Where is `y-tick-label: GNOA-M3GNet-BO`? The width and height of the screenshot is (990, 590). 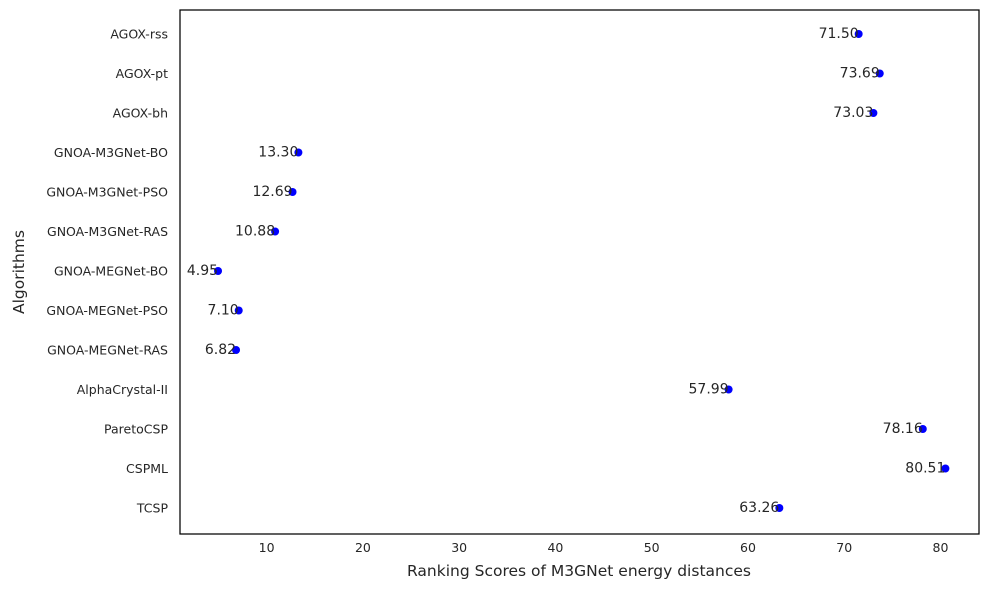
y-tick-label: GNOA-M3GNet-BO is located at coordinates (111, 152).